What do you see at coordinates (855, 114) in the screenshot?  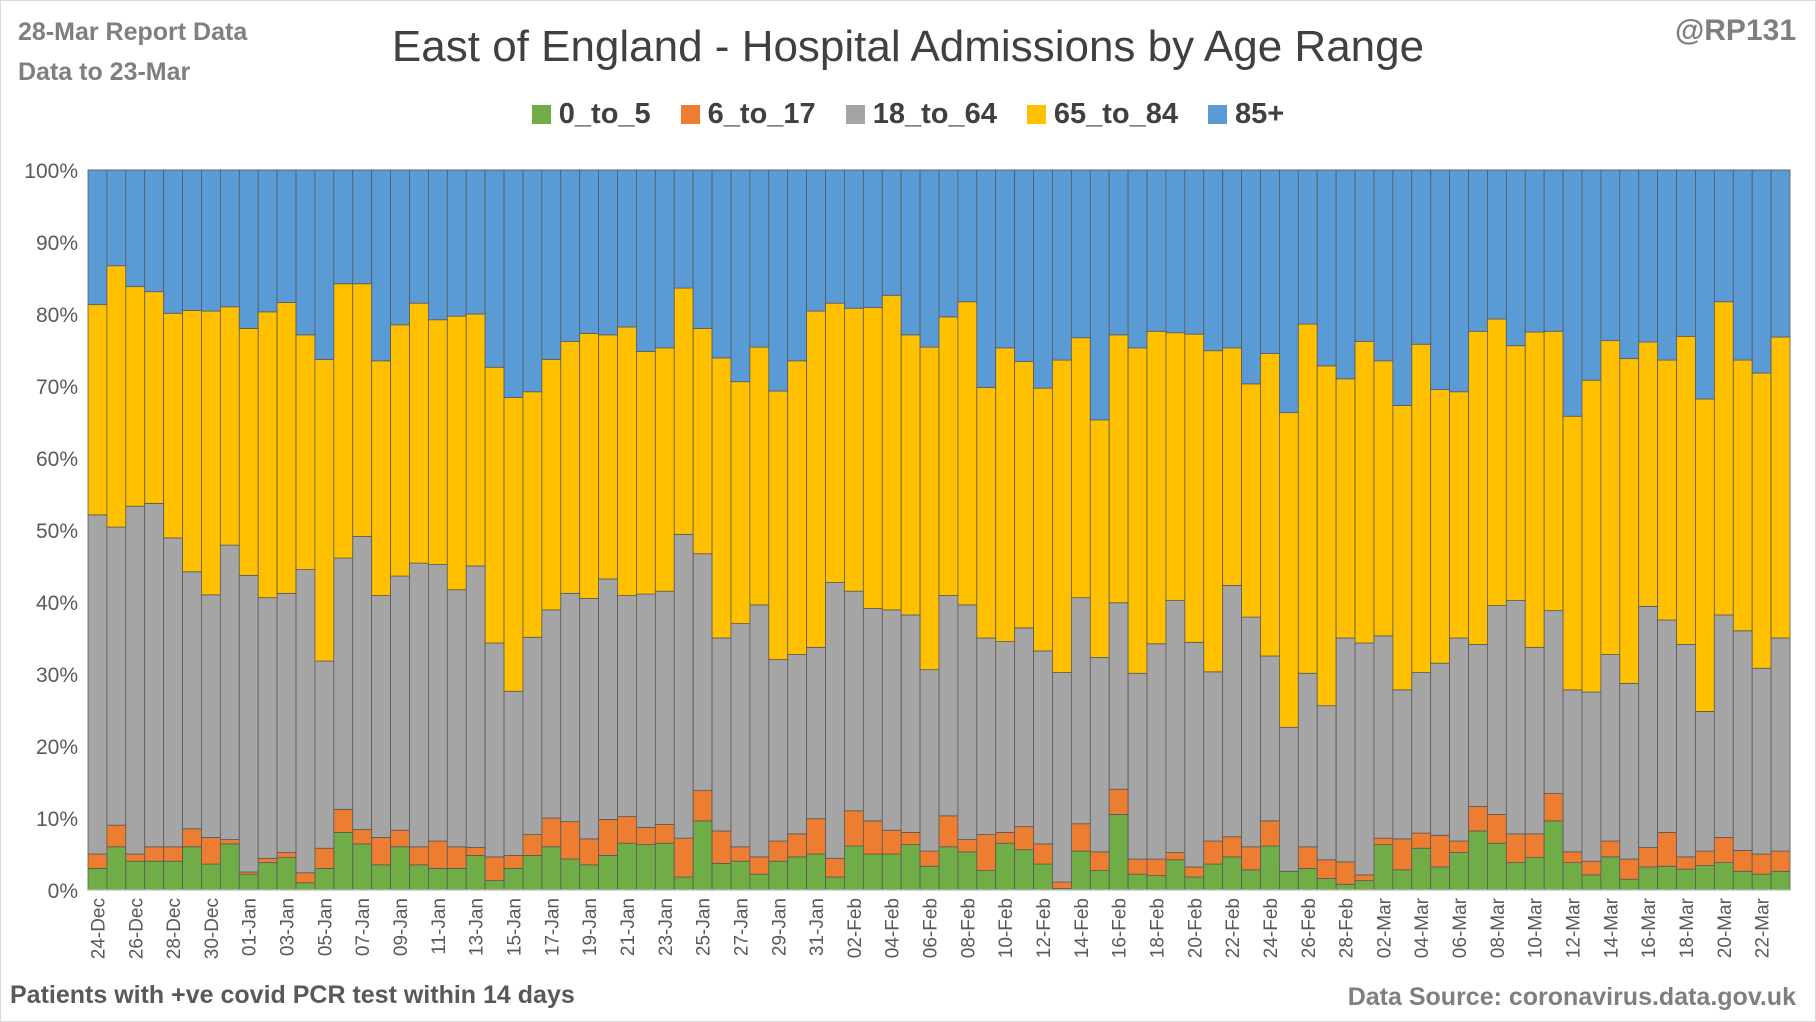 I see `legend-swatch` at bounding box center [855, 114].